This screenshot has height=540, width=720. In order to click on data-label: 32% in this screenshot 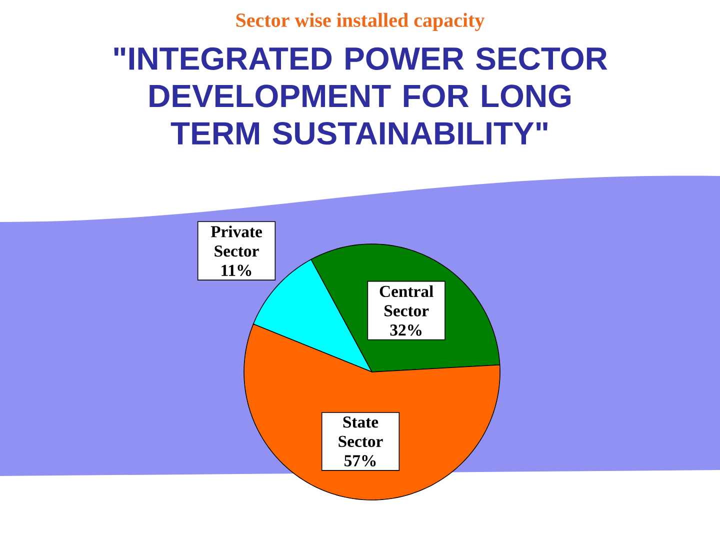, I will do `click(406, 330)`.